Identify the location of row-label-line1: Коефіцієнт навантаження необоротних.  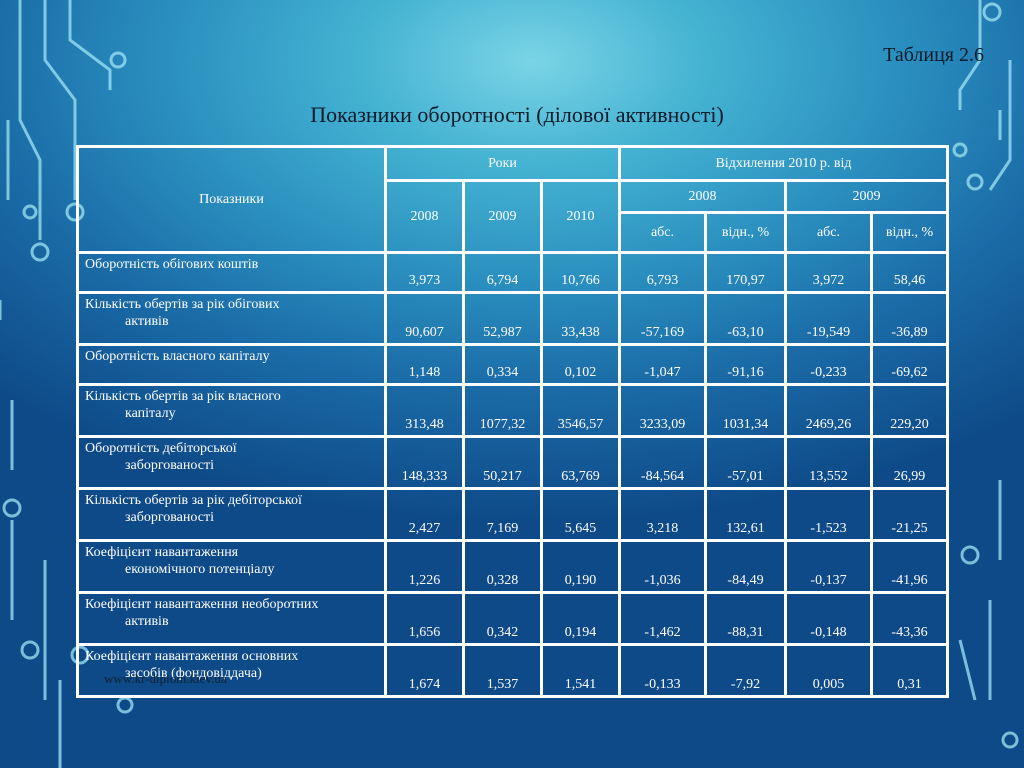
(202, 604).